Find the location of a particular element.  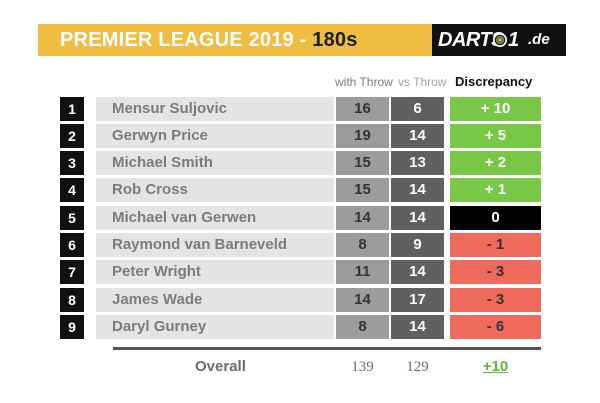

rank-badge: 8 is located at coordinates (72, 300).